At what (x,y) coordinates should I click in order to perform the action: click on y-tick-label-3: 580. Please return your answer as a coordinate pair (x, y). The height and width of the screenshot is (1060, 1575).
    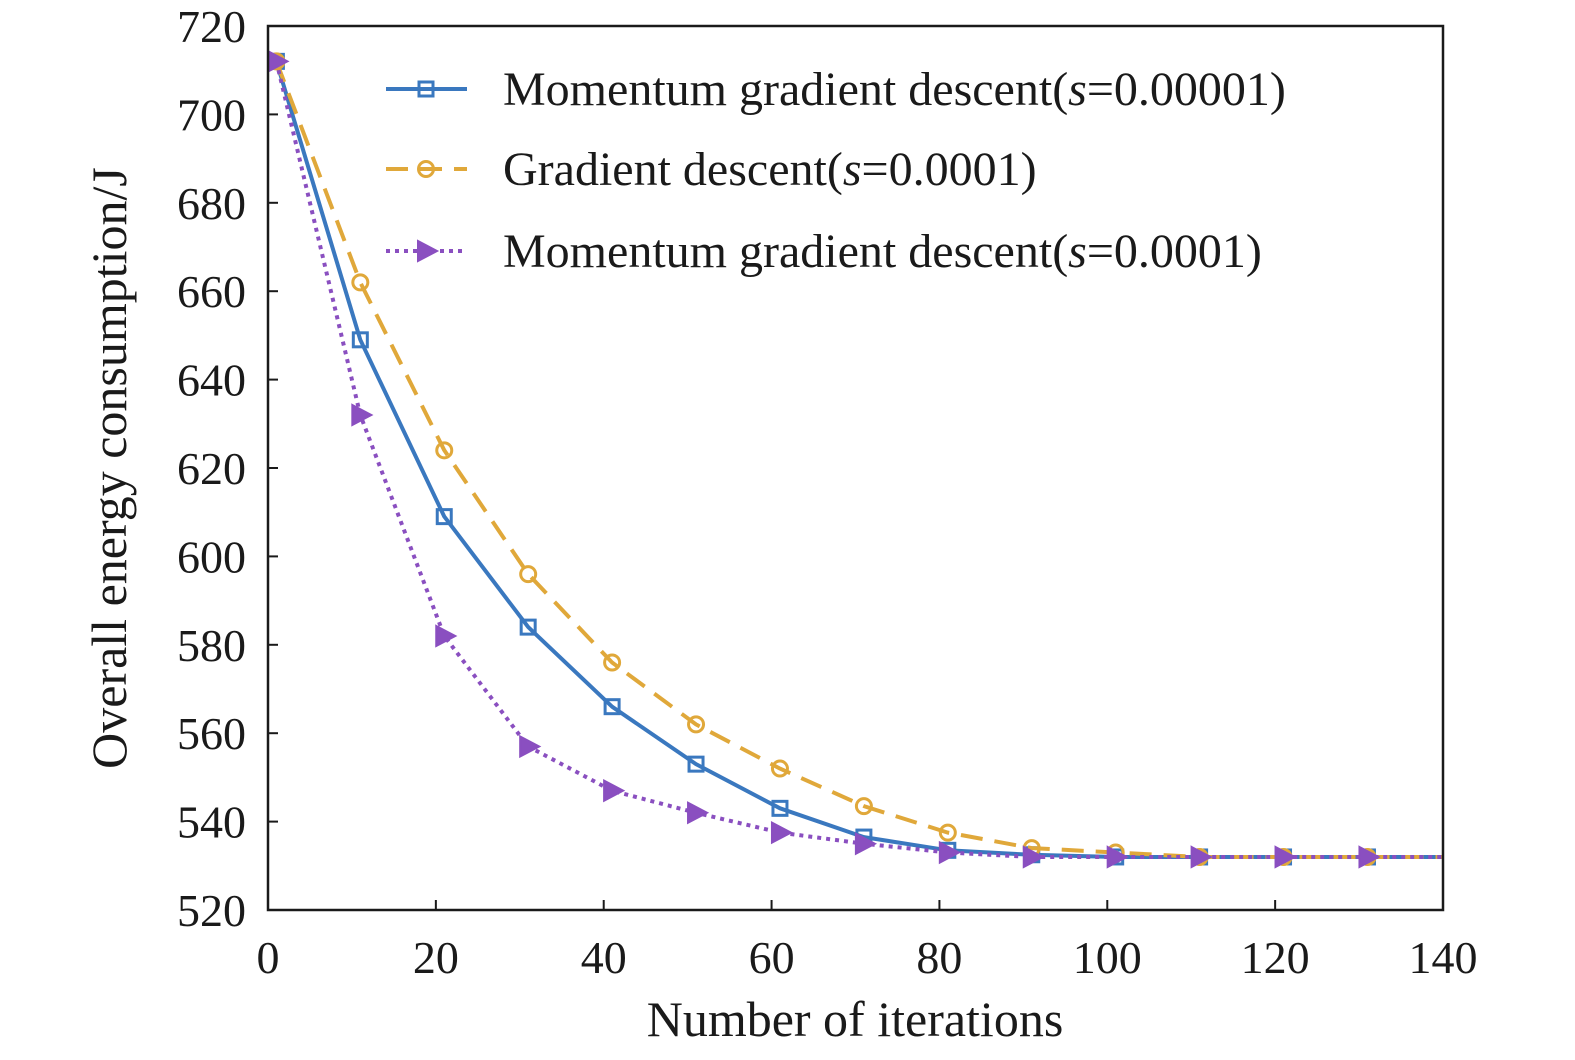
    Looking at the image, I should click on (211, 645).